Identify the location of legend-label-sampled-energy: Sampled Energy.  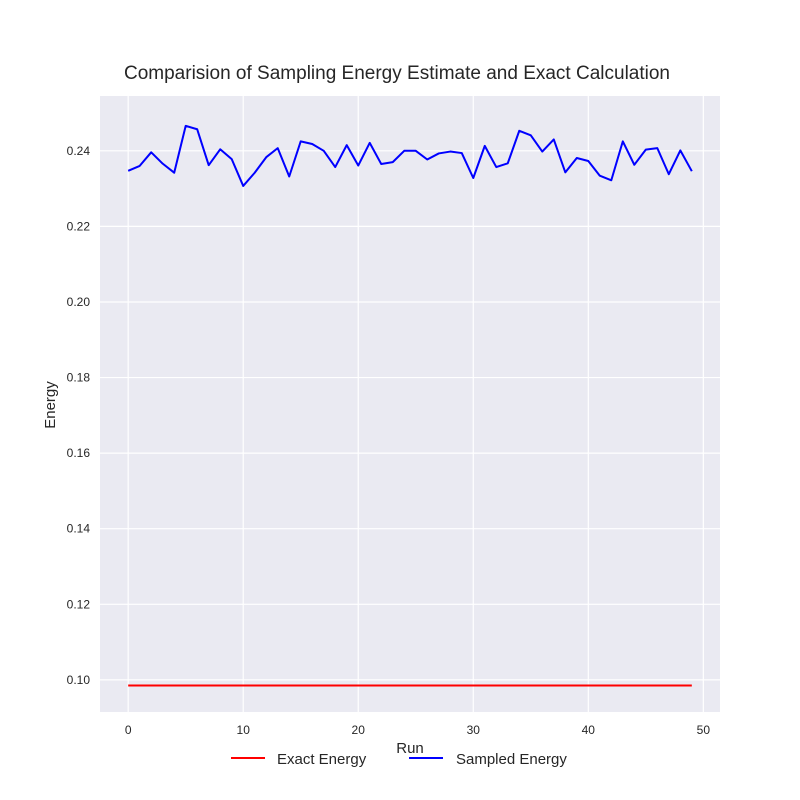
(511, 759).